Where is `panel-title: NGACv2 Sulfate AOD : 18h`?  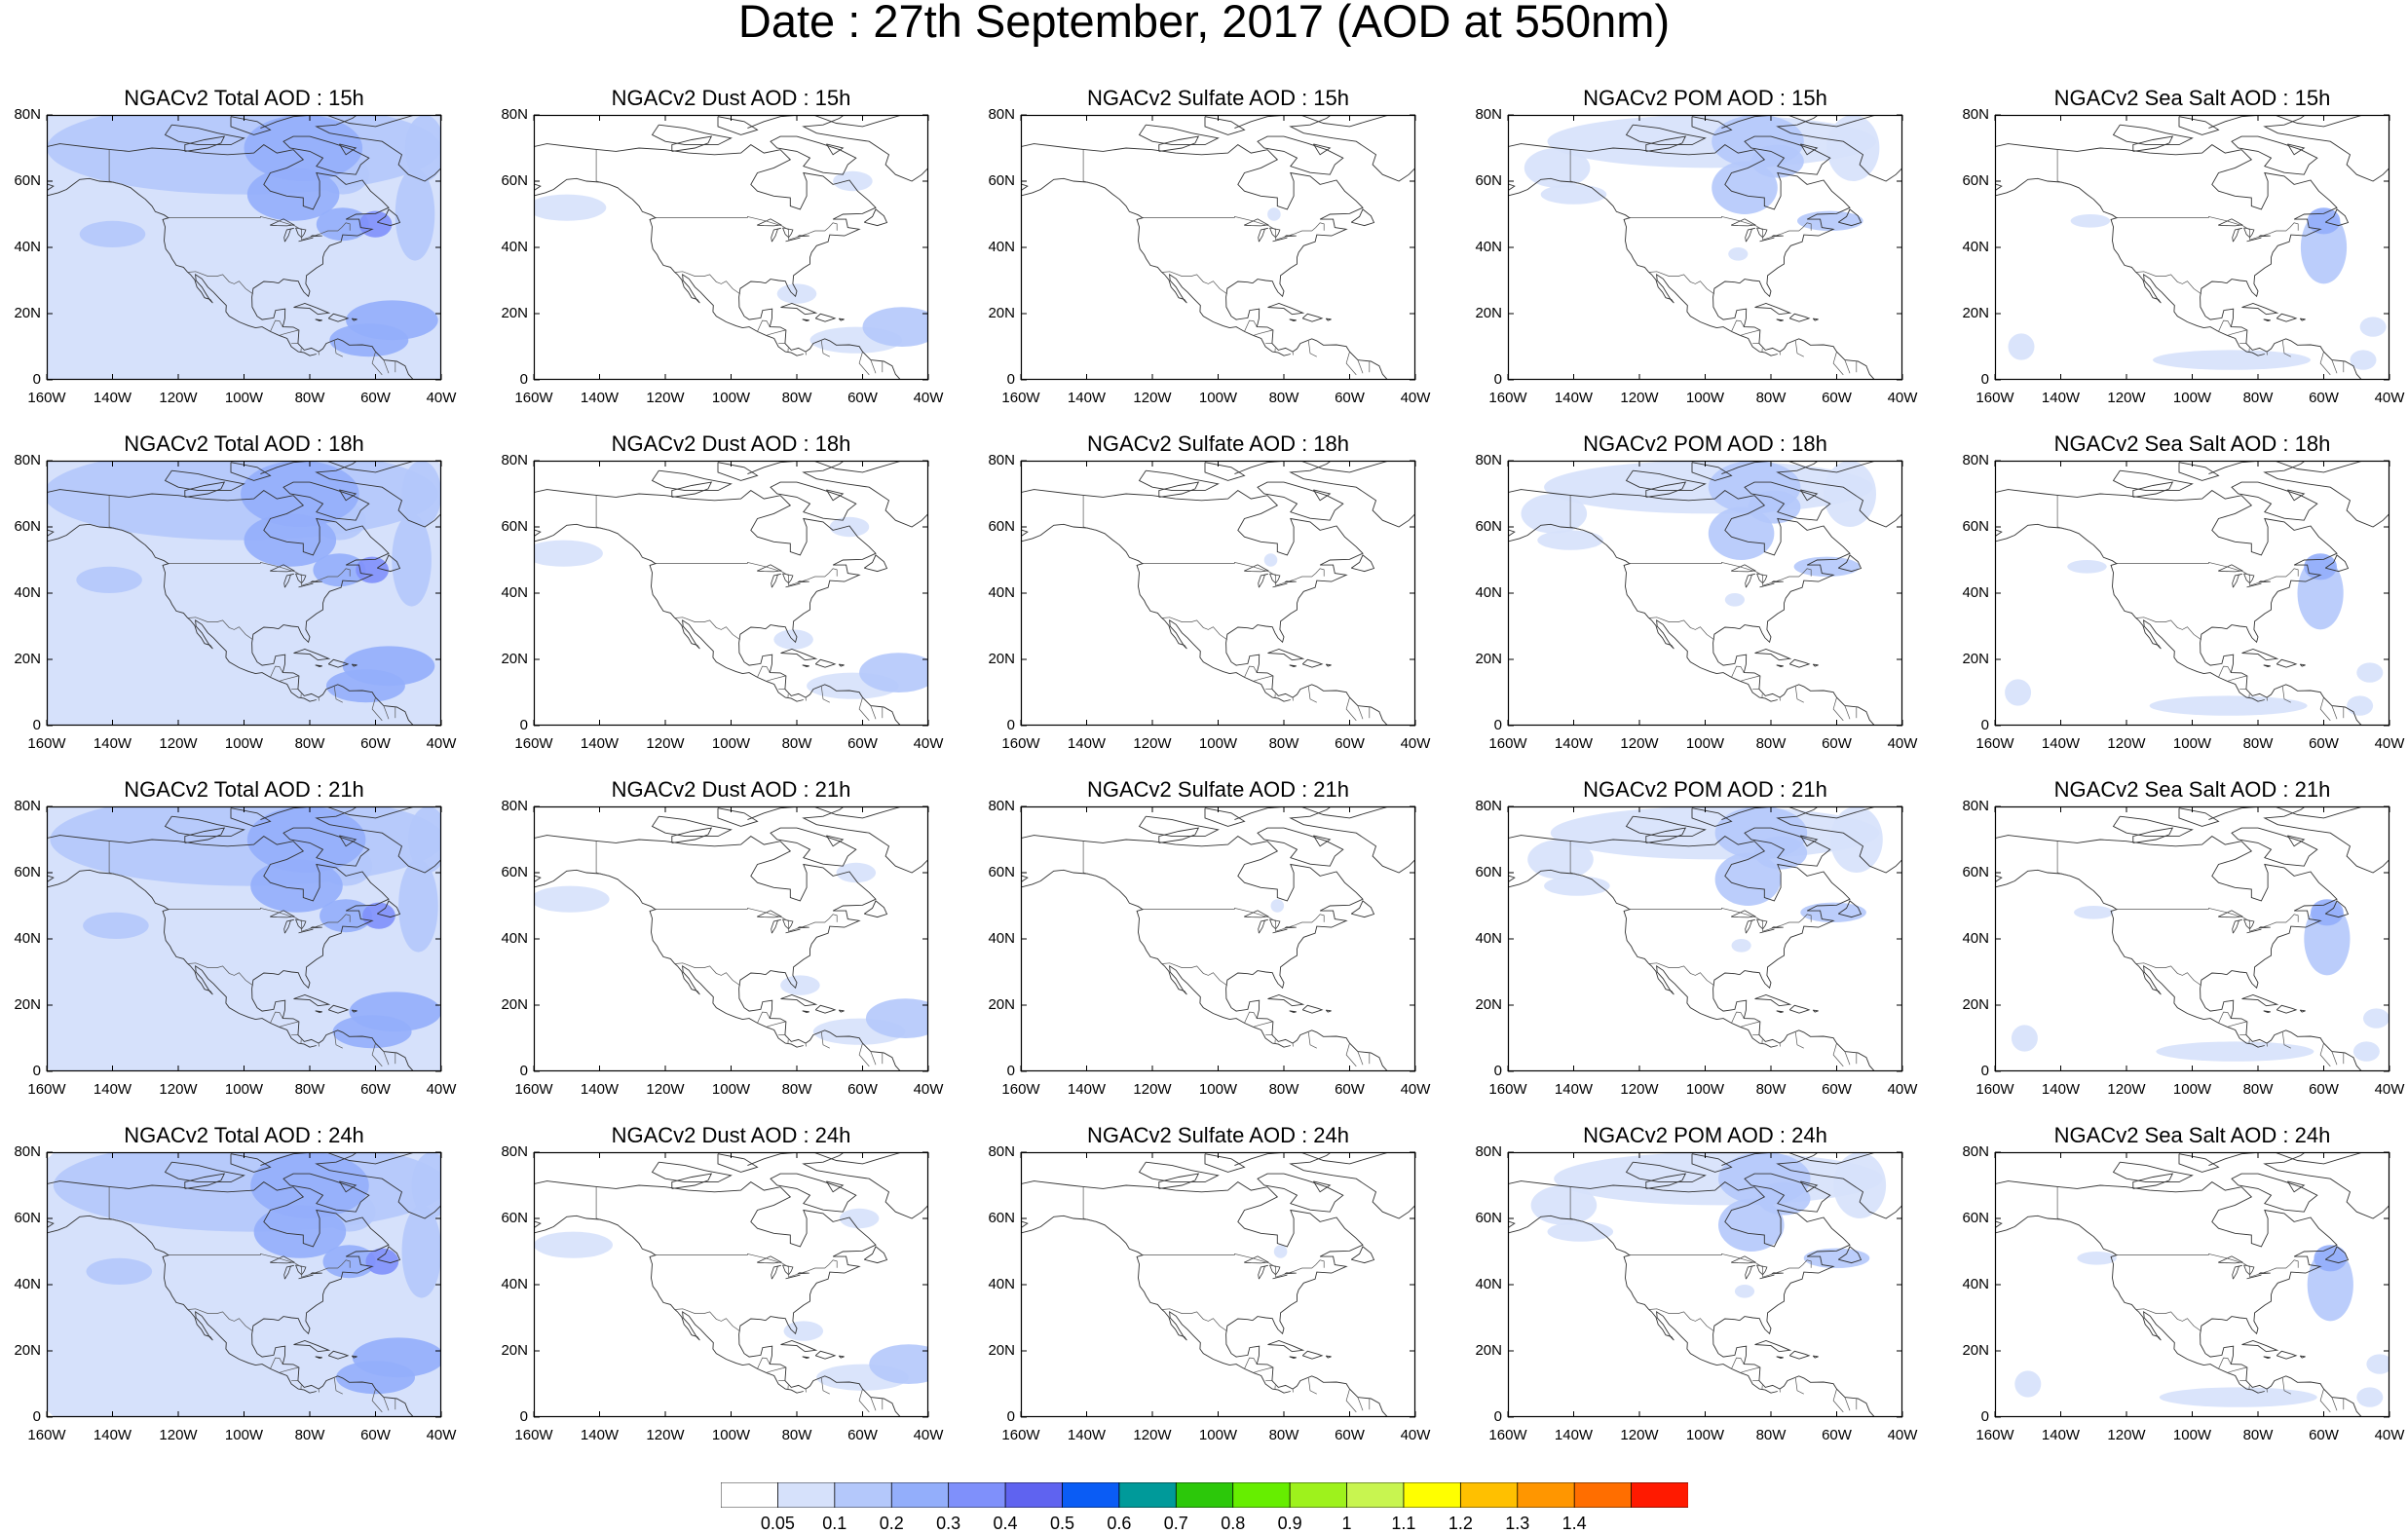
panel-title: NGACv2 Sulfate AOD : 18h is located at coordinates (1218, 444).